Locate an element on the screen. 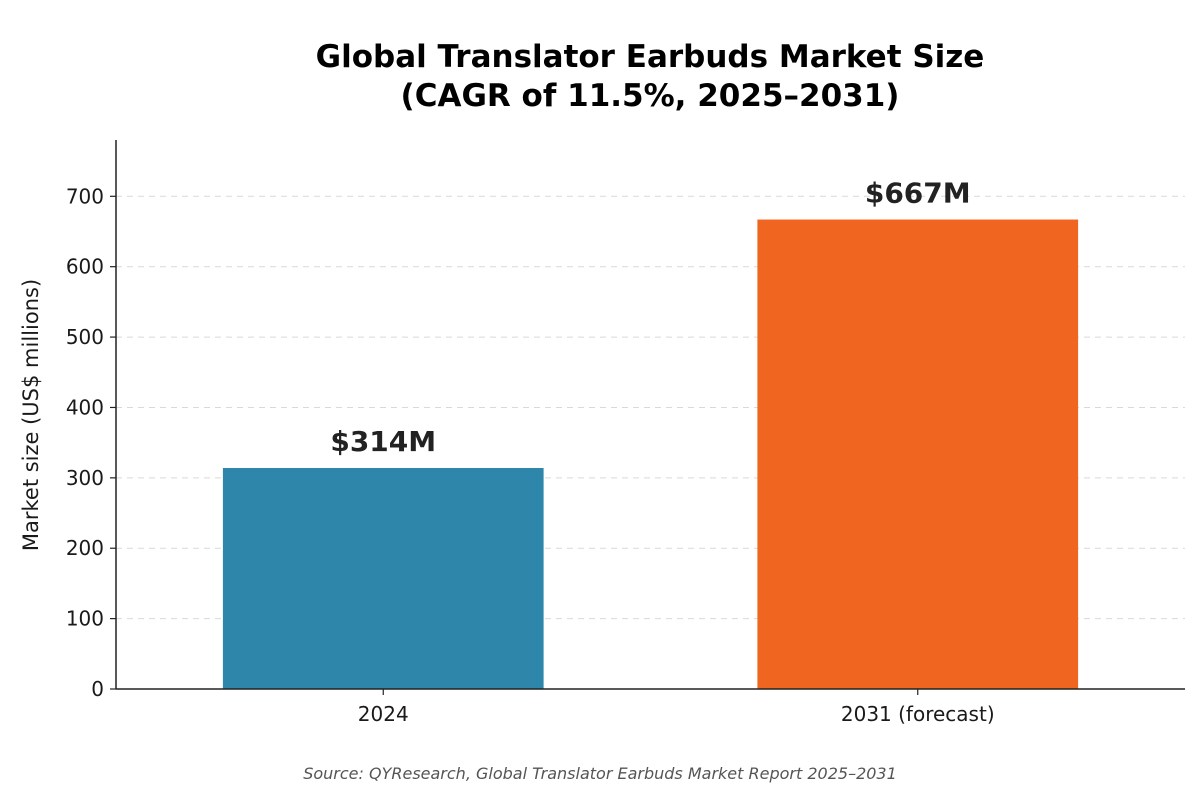  y-tick-label: 300 is located at coordinates (85, 478).